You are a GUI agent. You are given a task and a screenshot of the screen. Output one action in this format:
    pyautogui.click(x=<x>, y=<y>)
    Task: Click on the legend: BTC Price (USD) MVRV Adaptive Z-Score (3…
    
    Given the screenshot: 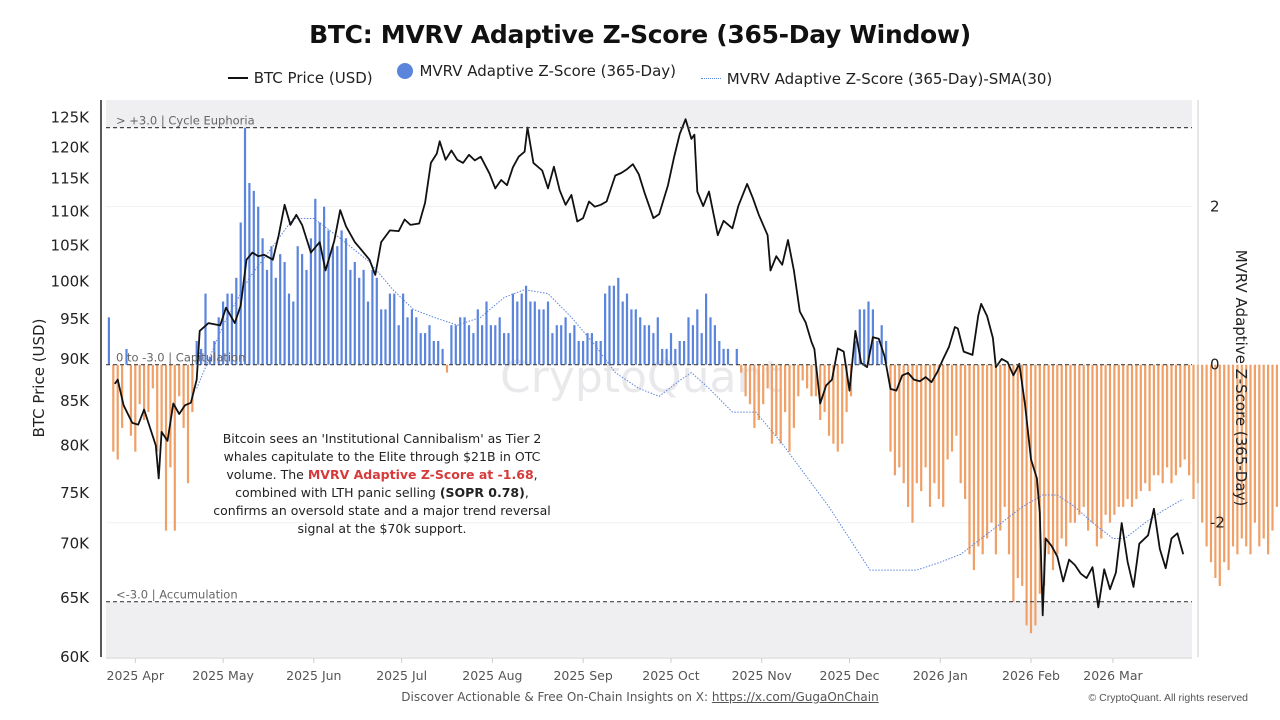 What is the action you would take?
    pyautogui.click(x=640, y=75)
    